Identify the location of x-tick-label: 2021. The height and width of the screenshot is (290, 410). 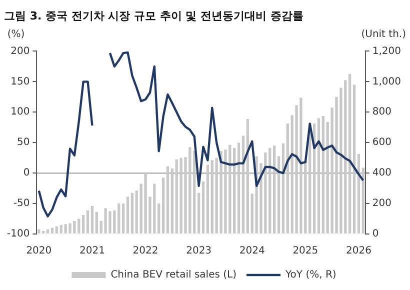
(92, 251).